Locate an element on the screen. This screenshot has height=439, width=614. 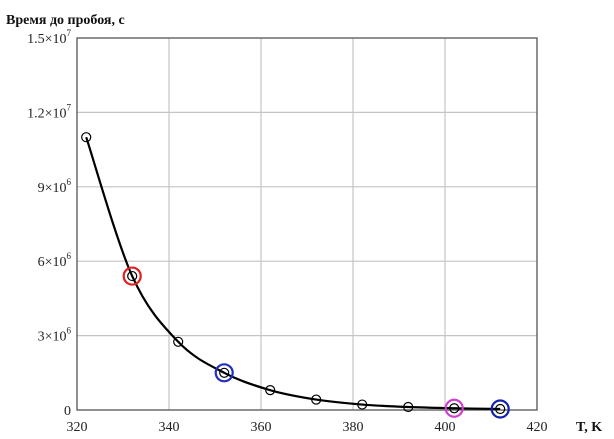
x-tick-label: 400 is located at coordinates (445, 427).